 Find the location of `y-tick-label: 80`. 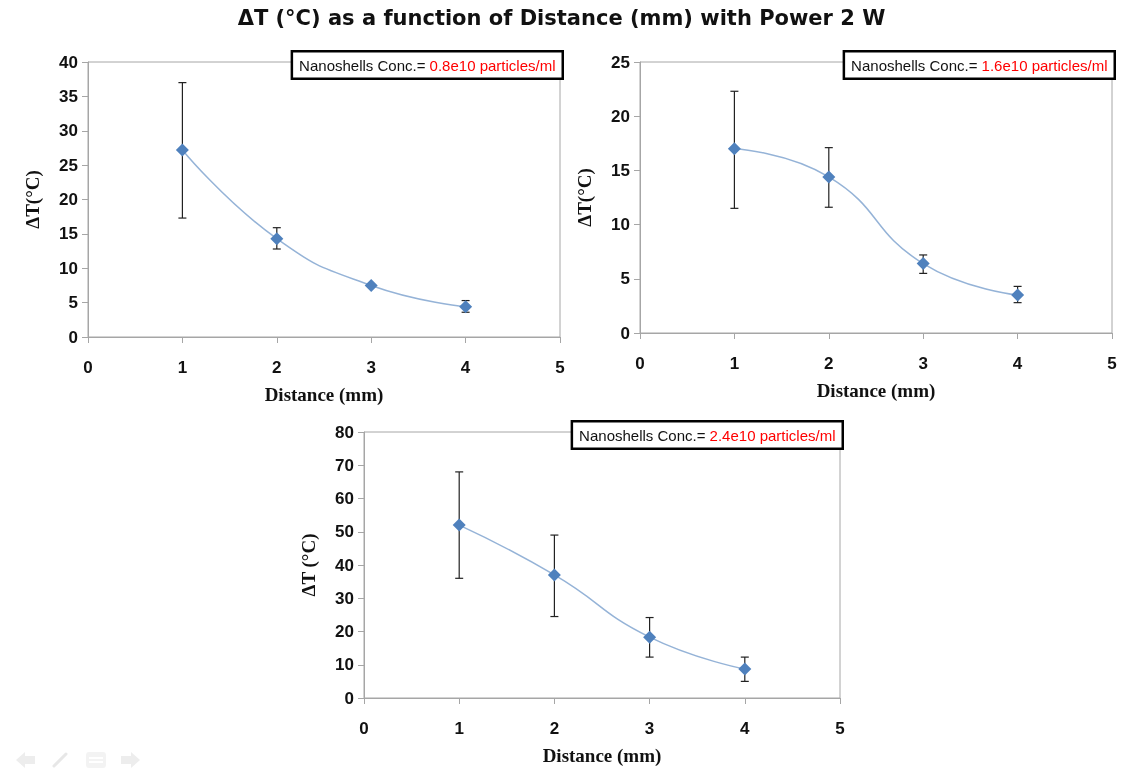

y-tick-label: 80 is located at coordinates (344, 432).